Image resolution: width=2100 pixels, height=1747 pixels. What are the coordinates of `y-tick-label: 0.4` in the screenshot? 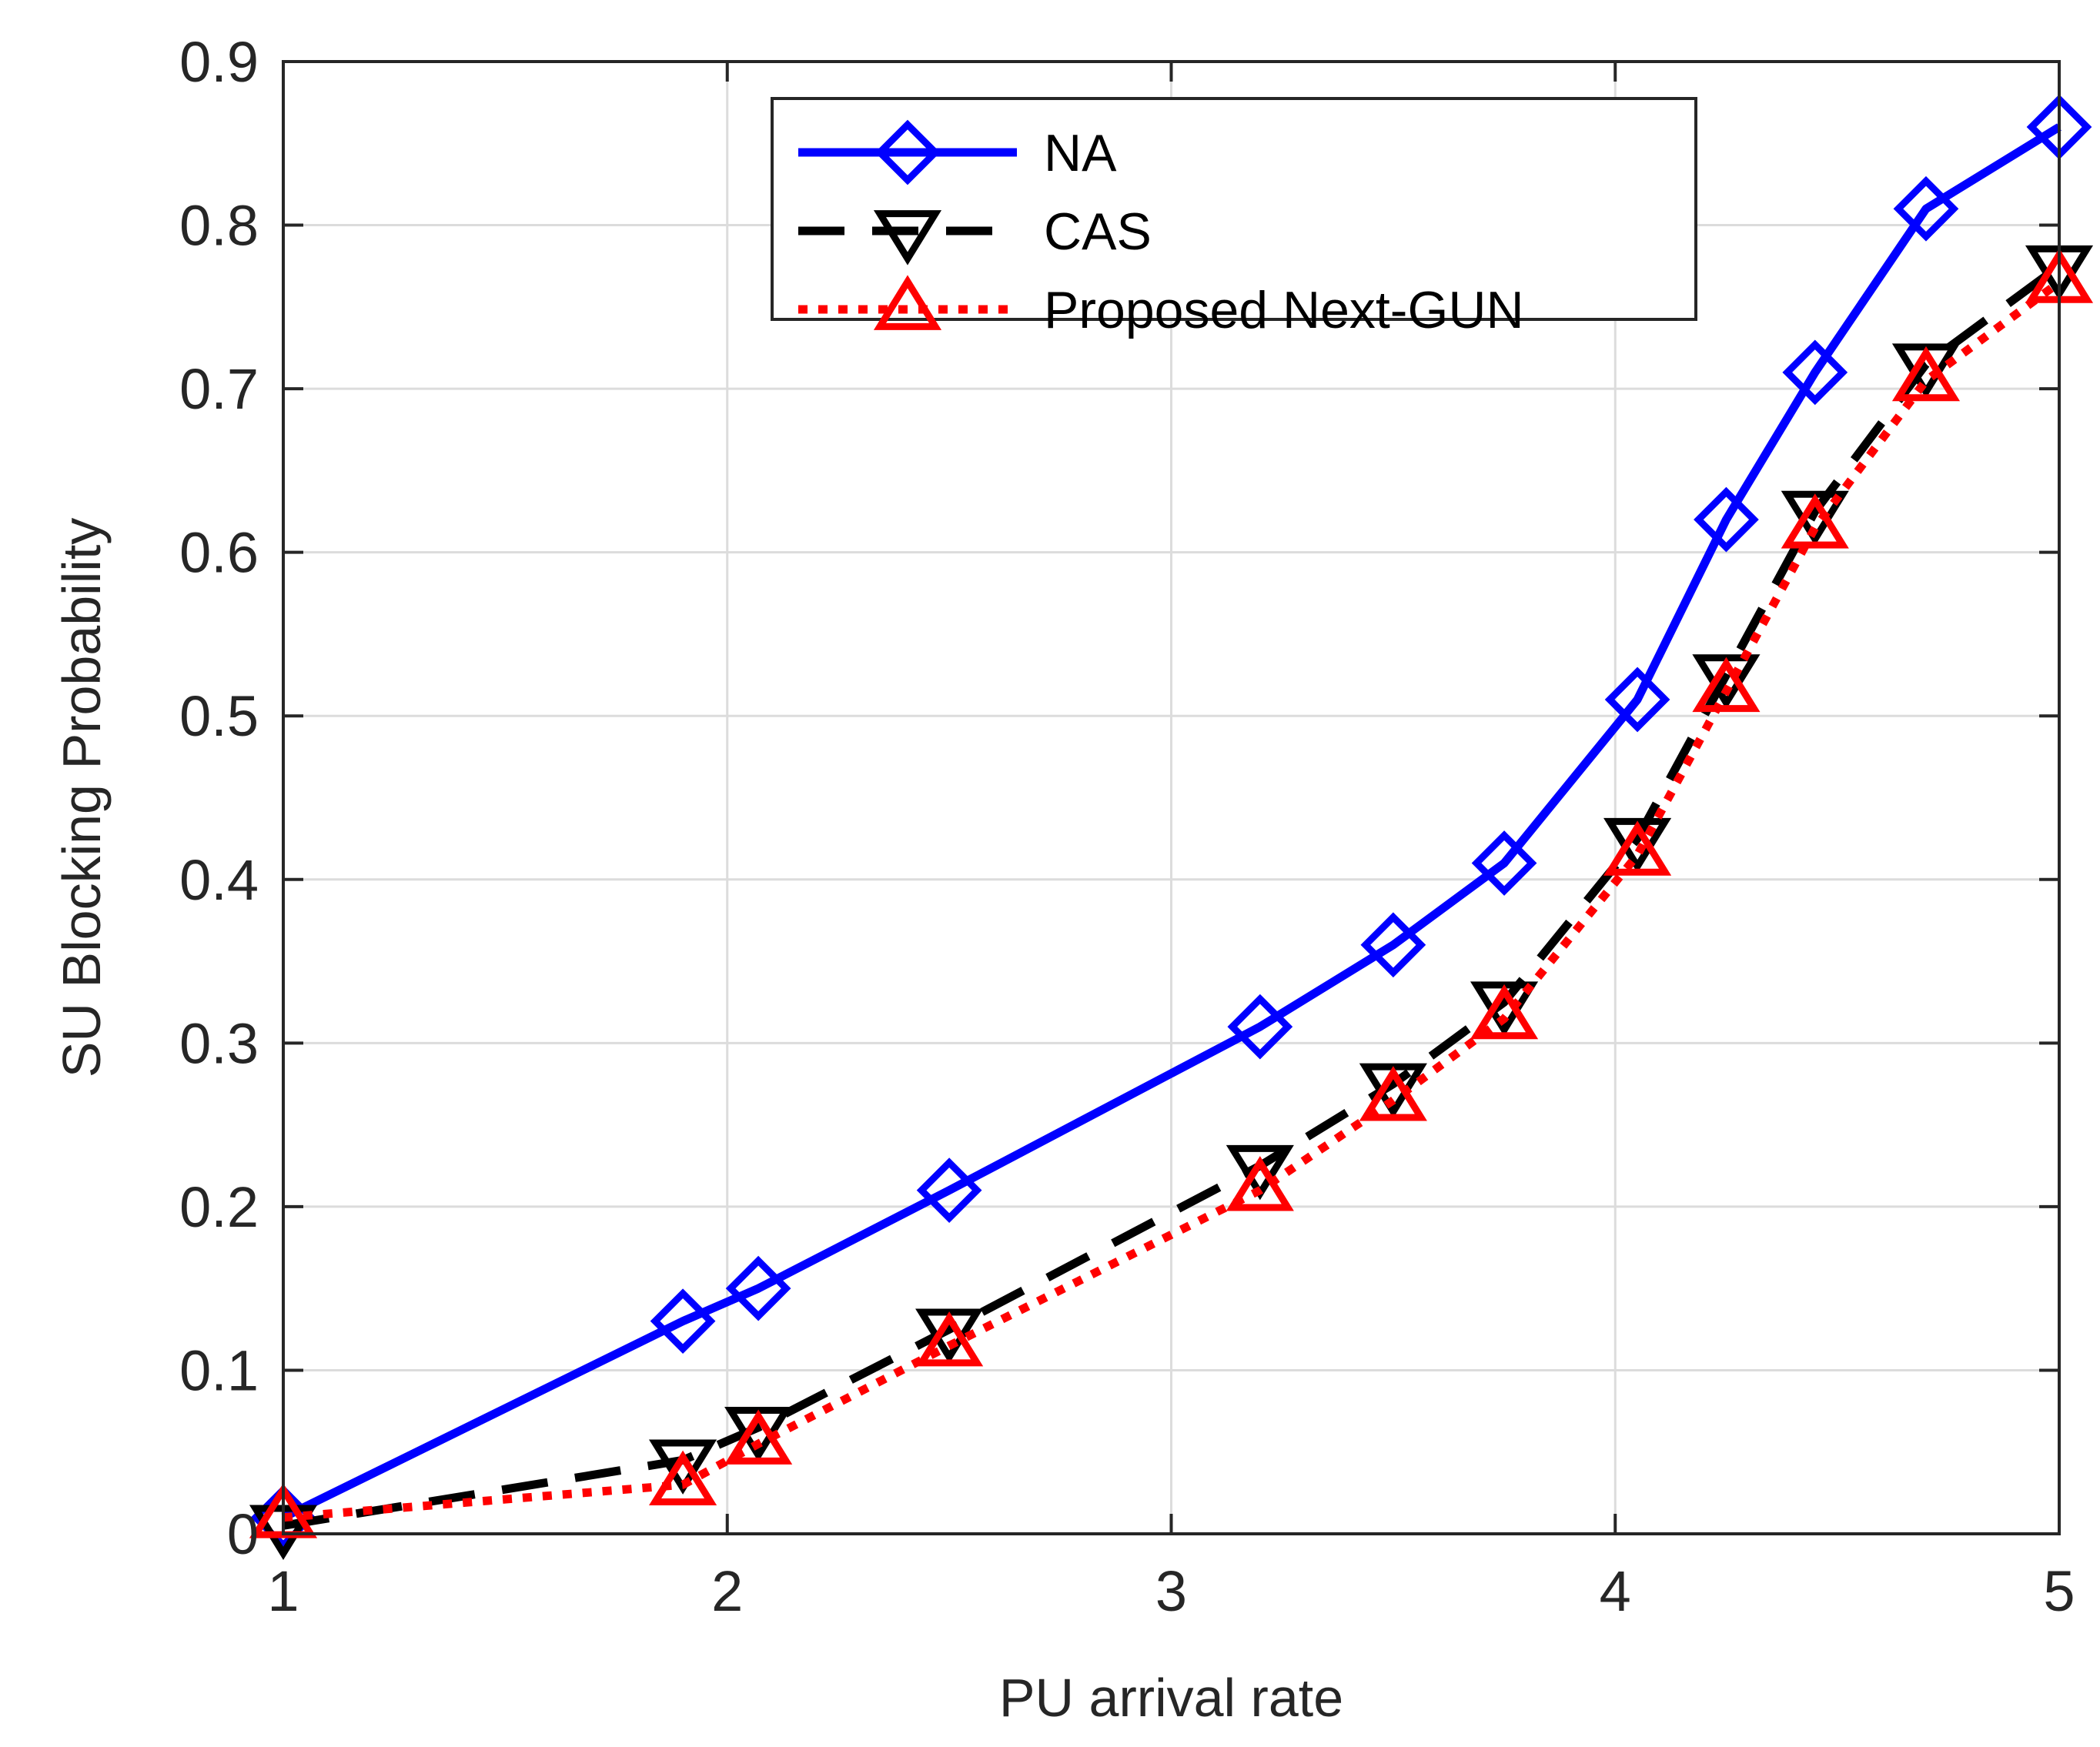 It's located at (219, 880).